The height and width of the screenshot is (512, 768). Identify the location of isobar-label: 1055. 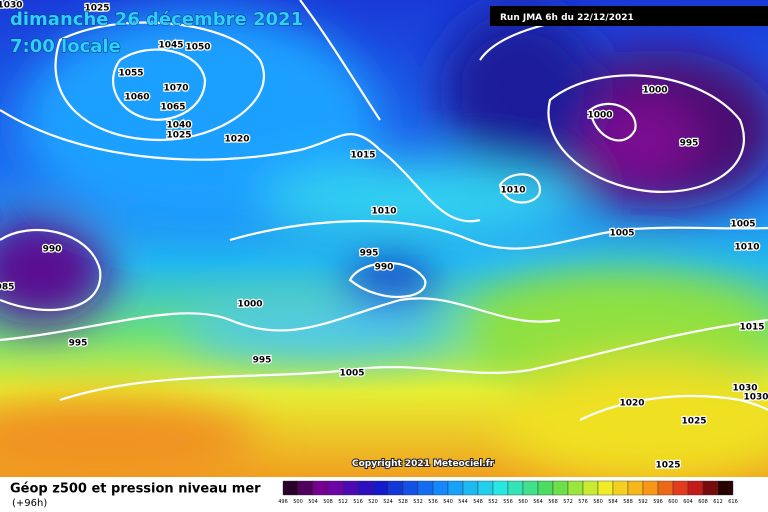
(130, 74).